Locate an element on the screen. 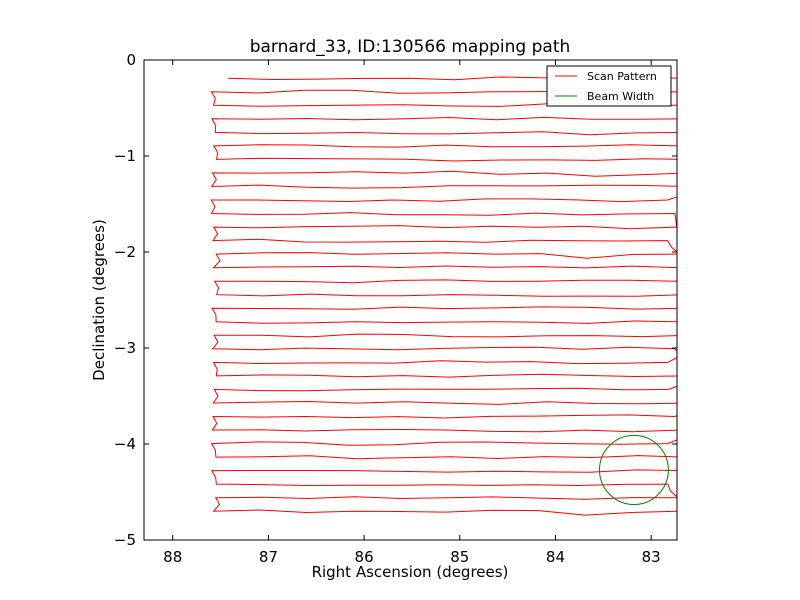 Image resolution: width=800 pixels, height=600 pixels. x-tick-label: 83 is located at coordinates (651, 557).